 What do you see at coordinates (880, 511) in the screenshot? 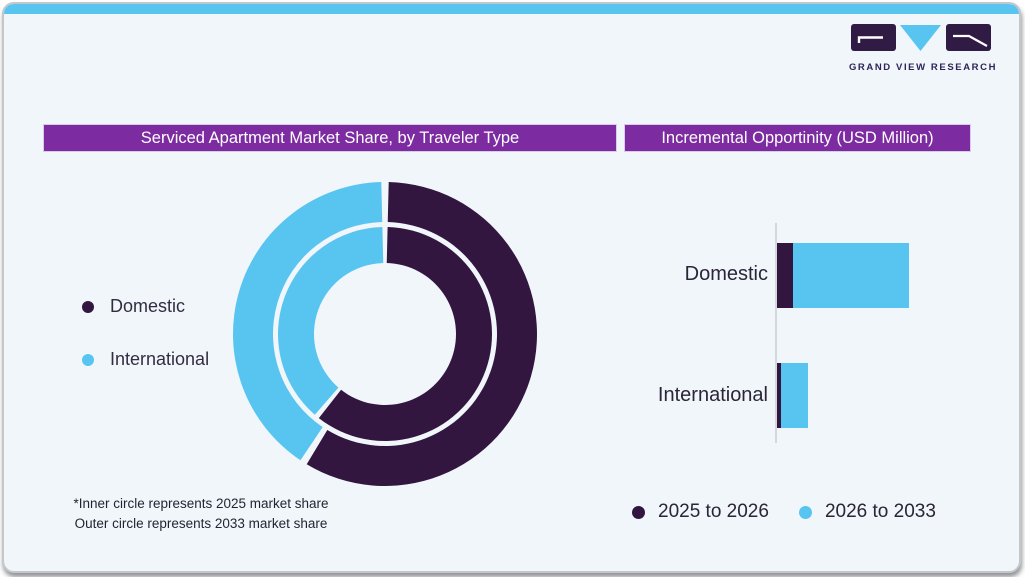
I see `bar-legend-label: 2026 to 2033` at bounding box center [880, 511].